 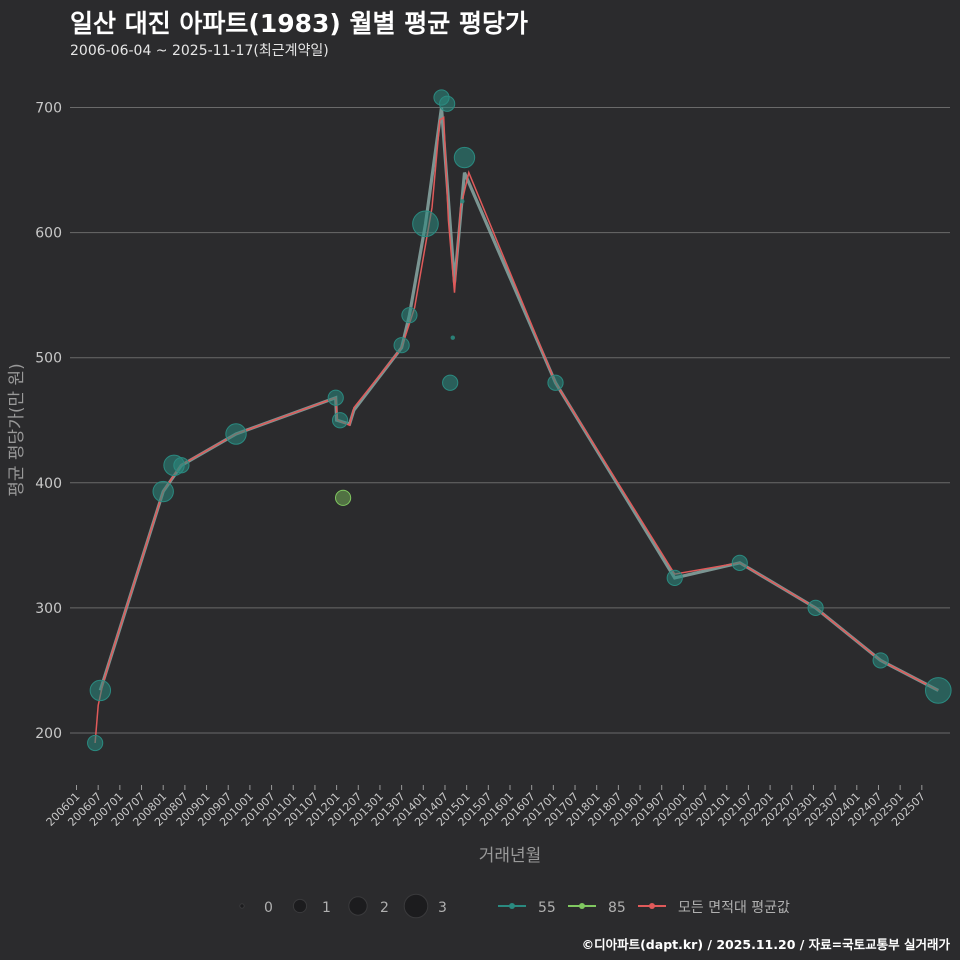 I want to click on chart-subtitle: 2006-06-04 ~ 2025-11-17(최근계약일), so click(x=199, y=51).